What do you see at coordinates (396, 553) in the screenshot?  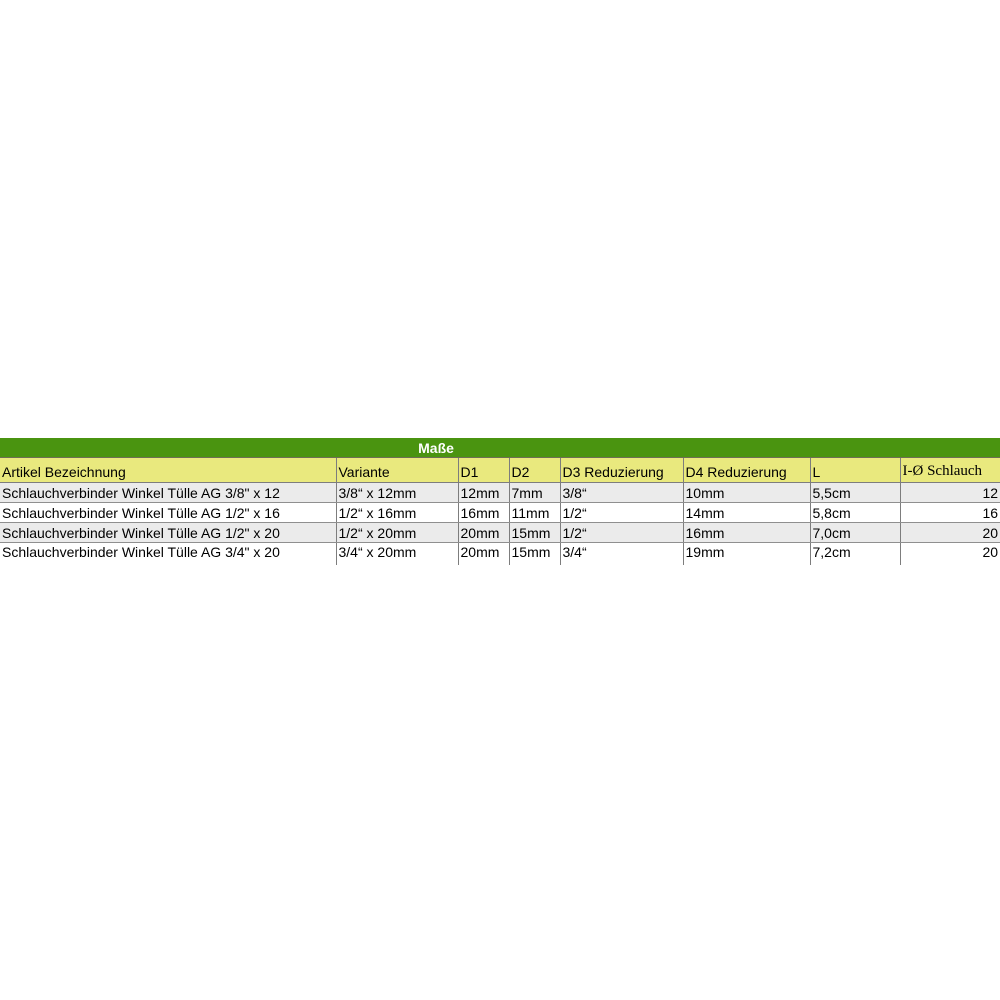 I see `table-cell: 3/4“ x 20mm` at bounding box center [396, 553].